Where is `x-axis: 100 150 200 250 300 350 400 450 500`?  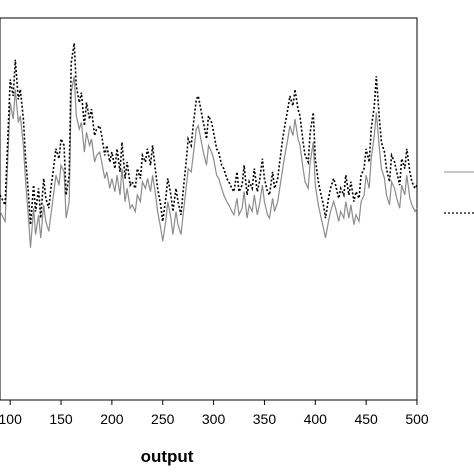 x-axis: 100 150 200 250 300 350 400 450 500 is located at coordinates (214, 413).